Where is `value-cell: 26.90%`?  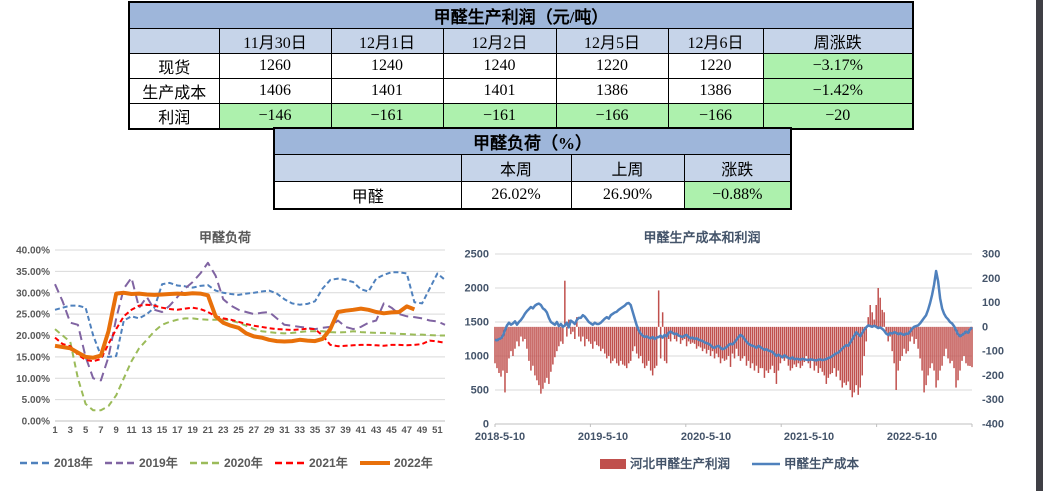
value-cell: 26.90% is located at coordinates (627, 195).